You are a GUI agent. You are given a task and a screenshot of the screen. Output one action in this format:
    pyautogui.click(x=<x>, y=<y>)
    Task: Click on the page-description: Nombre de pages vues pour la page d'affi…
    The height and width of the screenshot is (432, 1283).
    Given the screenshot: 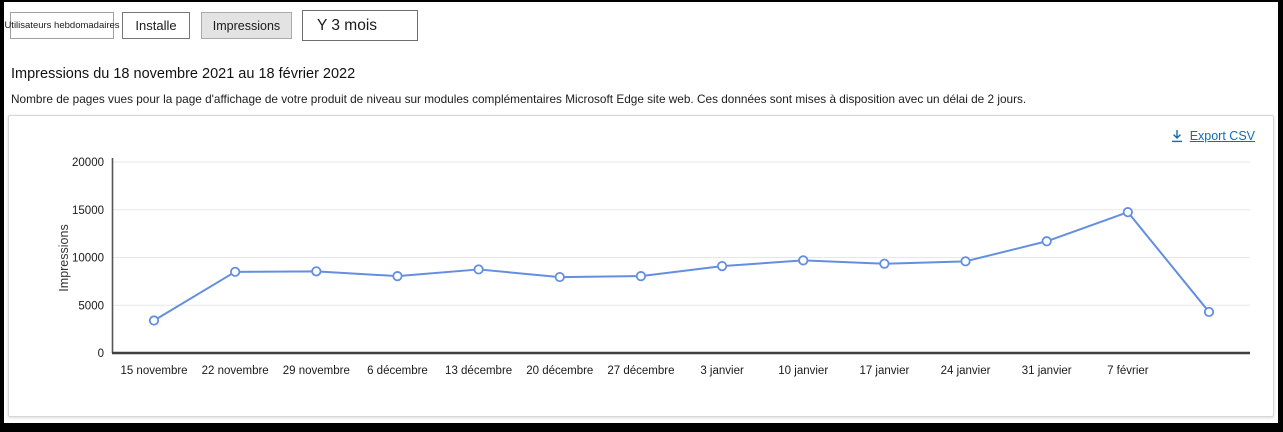 What is the action you would take?
    pyautogui.click(x=519, y=99)
    